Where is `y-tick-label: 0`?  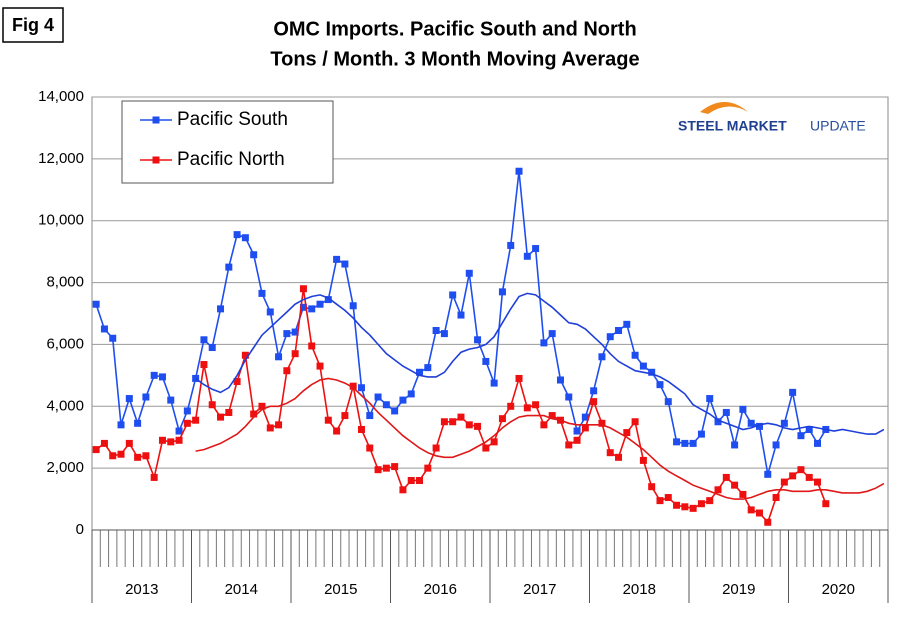
y-tick-label: 0 is located at coordinates (80, 529).